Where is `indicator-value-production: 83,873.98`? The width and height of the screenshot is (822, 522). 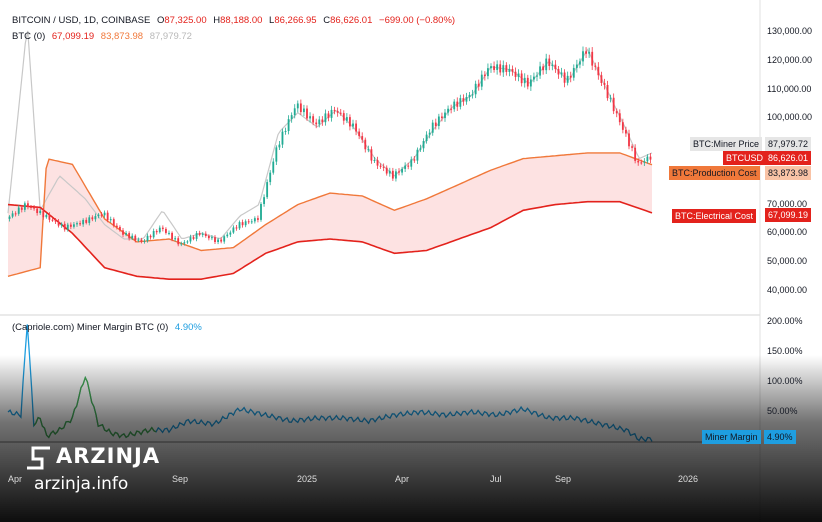
indicator-value-production: 83,873.98 is located at coordinates (122, 36).